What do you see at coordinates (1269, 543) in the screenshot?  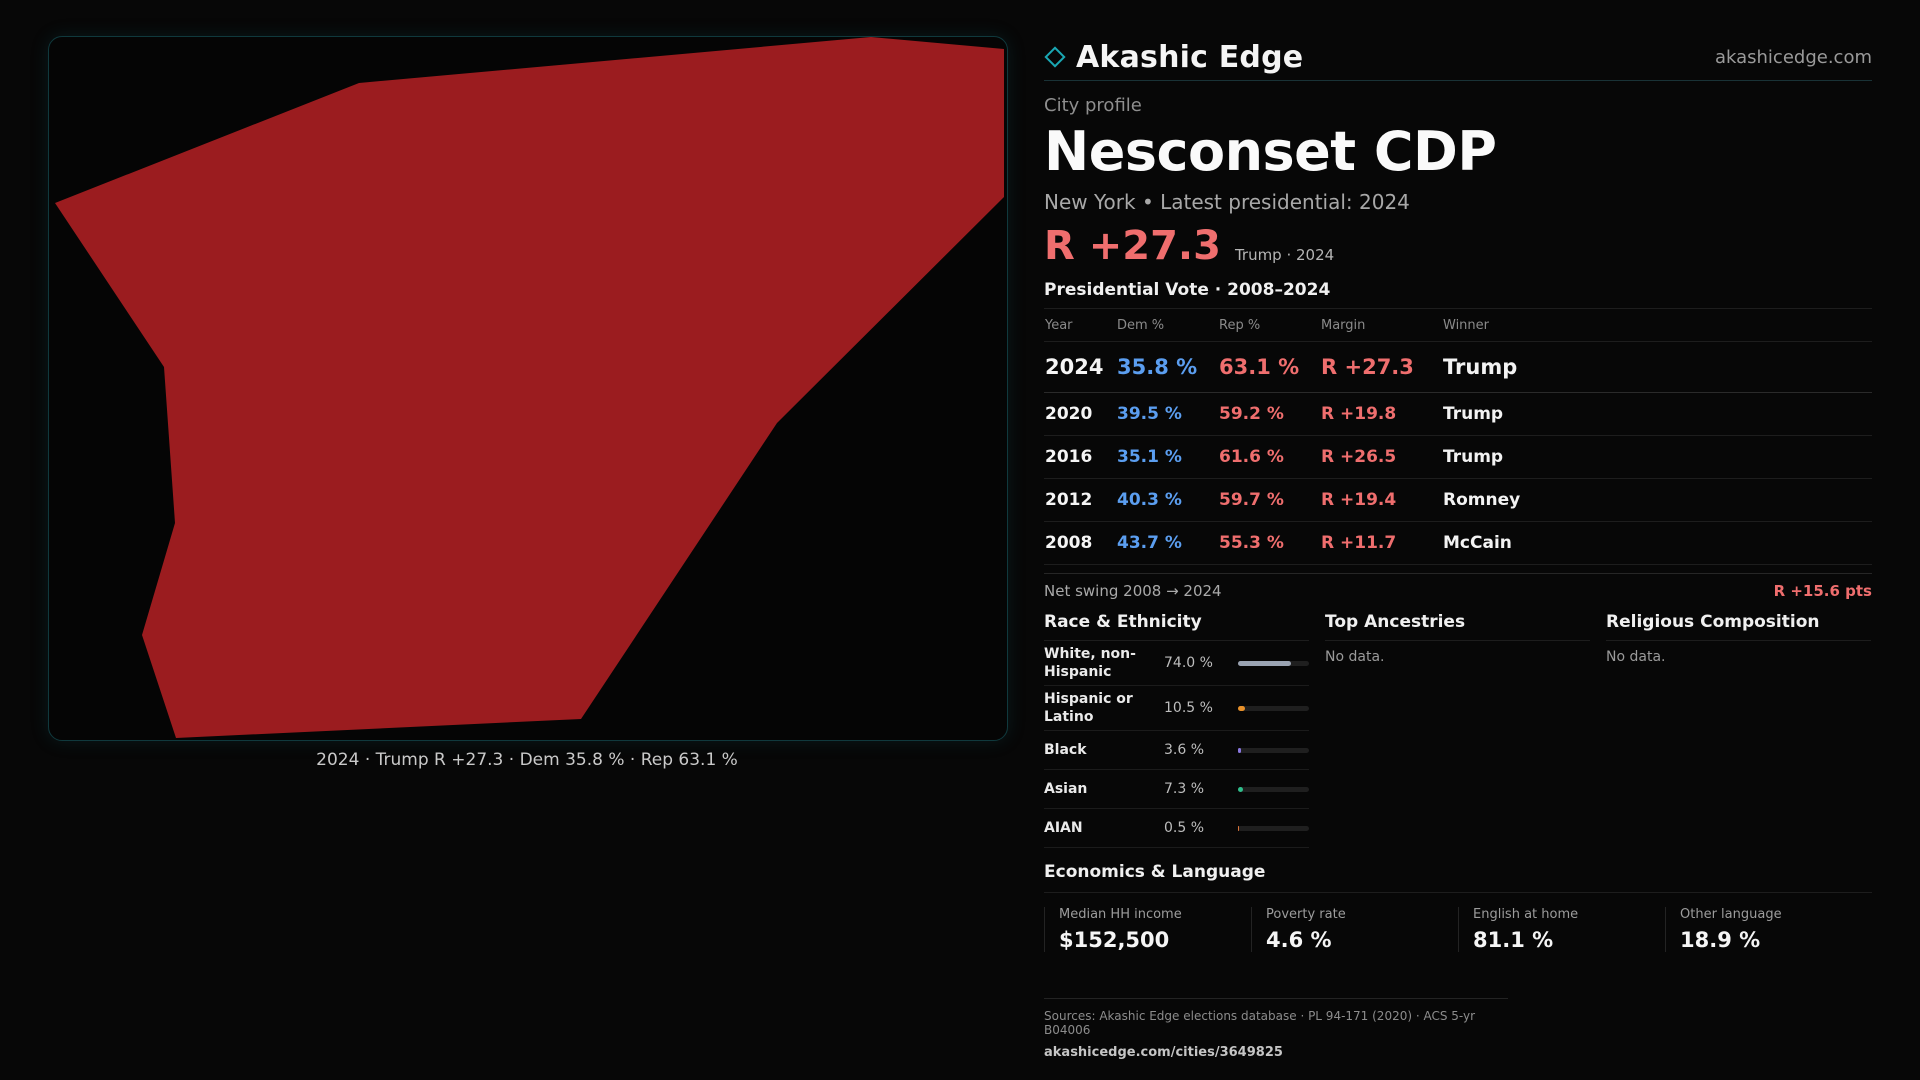 I see `row-rep: 55.3 %` at bounding box center [1269, 543].